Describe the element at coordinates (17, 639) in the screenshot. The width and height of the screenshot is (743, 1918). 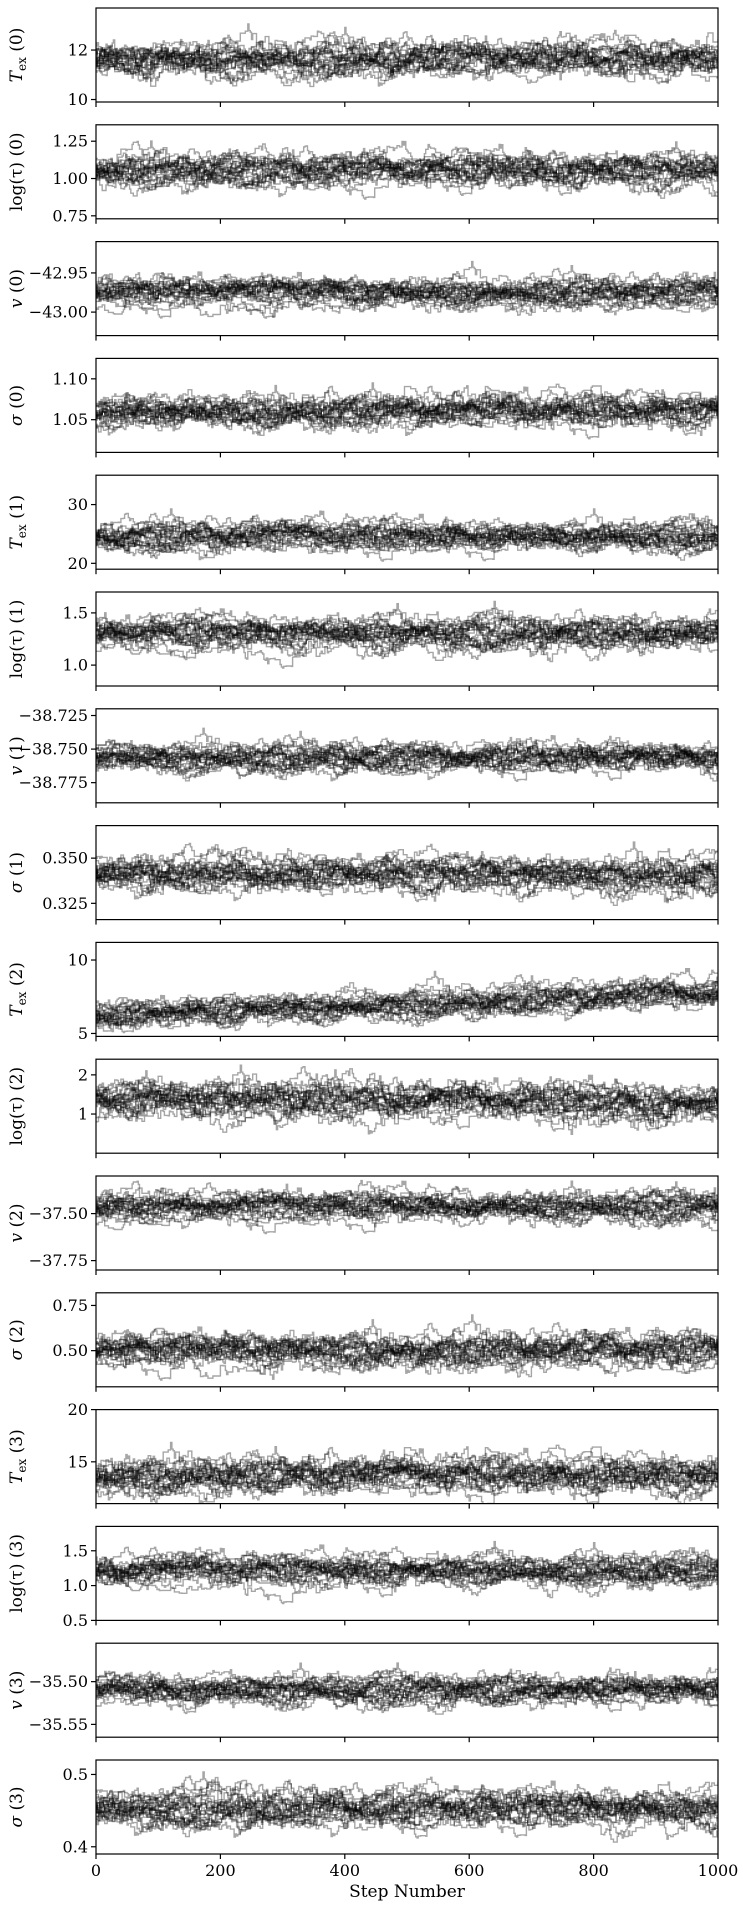
I see `y-axis-label: log(τ) (1)` at that location.